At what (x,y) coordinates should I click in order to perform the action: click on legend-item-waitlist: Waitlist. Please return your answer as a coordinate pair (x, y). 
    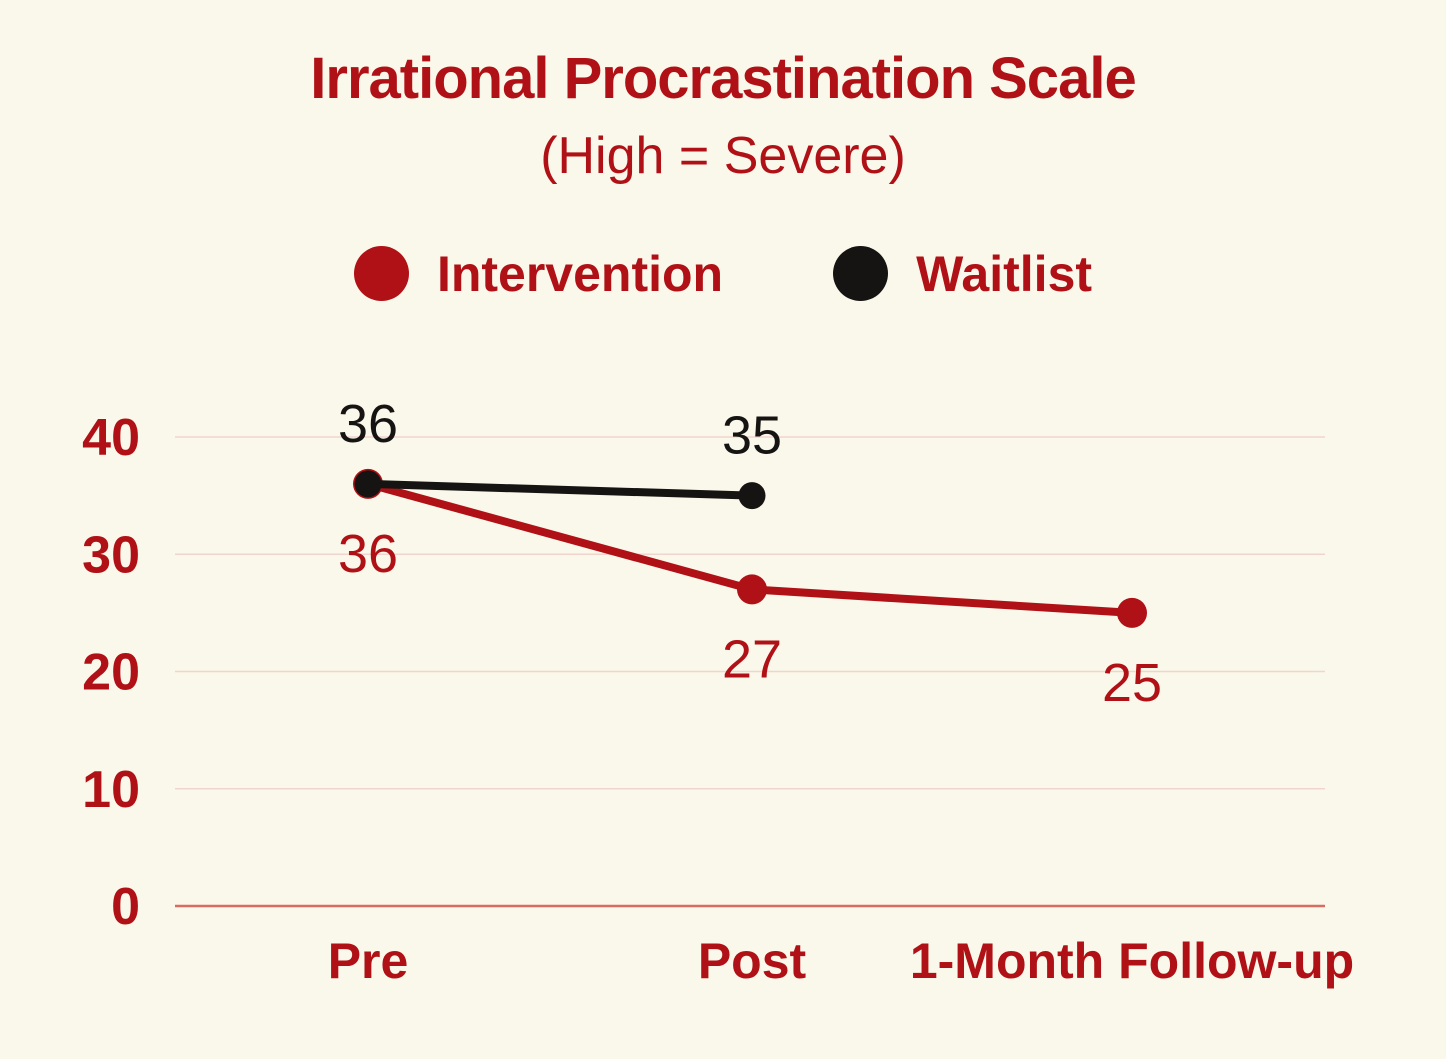
    Looking at the image, I should click on (962, 273).